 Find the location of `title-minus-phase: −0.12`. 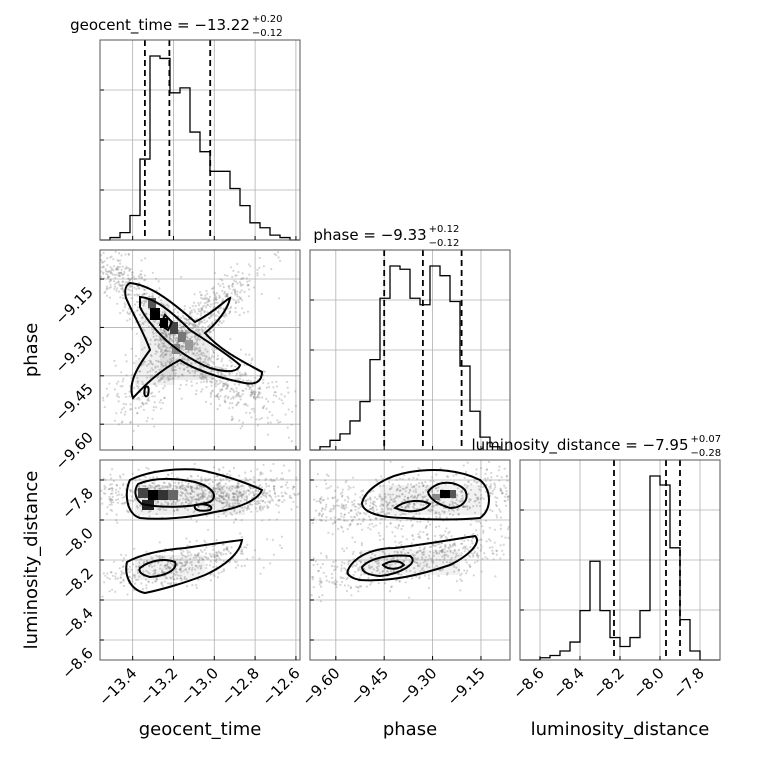

title-minus-phase: −0.12 is located at coordinates (444, 243).